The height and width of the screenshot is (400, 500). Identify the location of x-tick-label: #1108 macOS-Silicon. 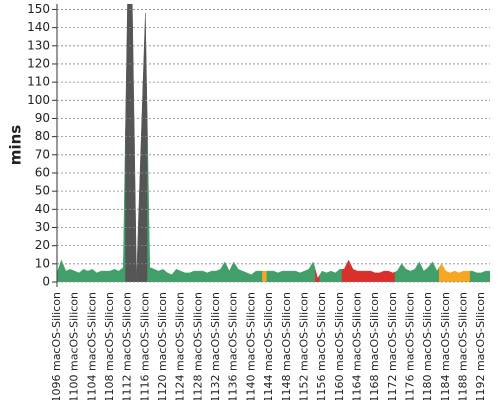
(109, 346).